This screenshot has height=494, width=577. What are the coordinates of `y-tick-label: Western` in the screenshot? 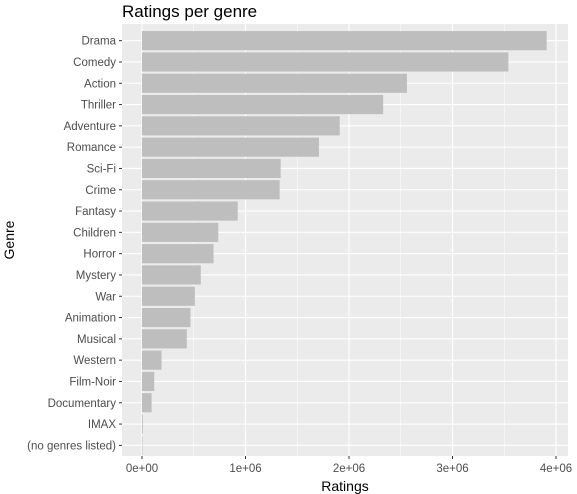 It's located at (94, 361).